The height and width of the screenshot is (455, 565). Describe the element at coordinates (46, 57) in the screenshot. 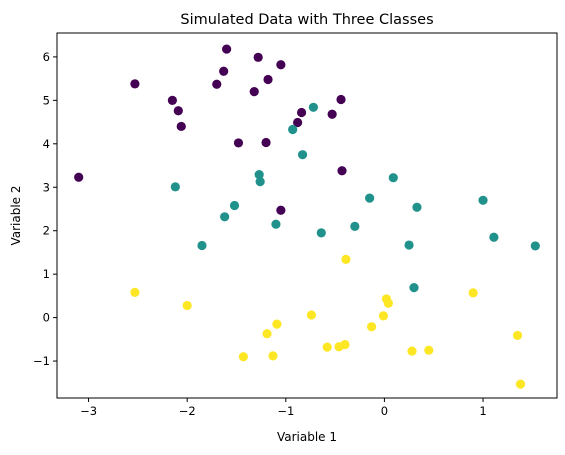

I see `y-tick-label: 6` at that location.